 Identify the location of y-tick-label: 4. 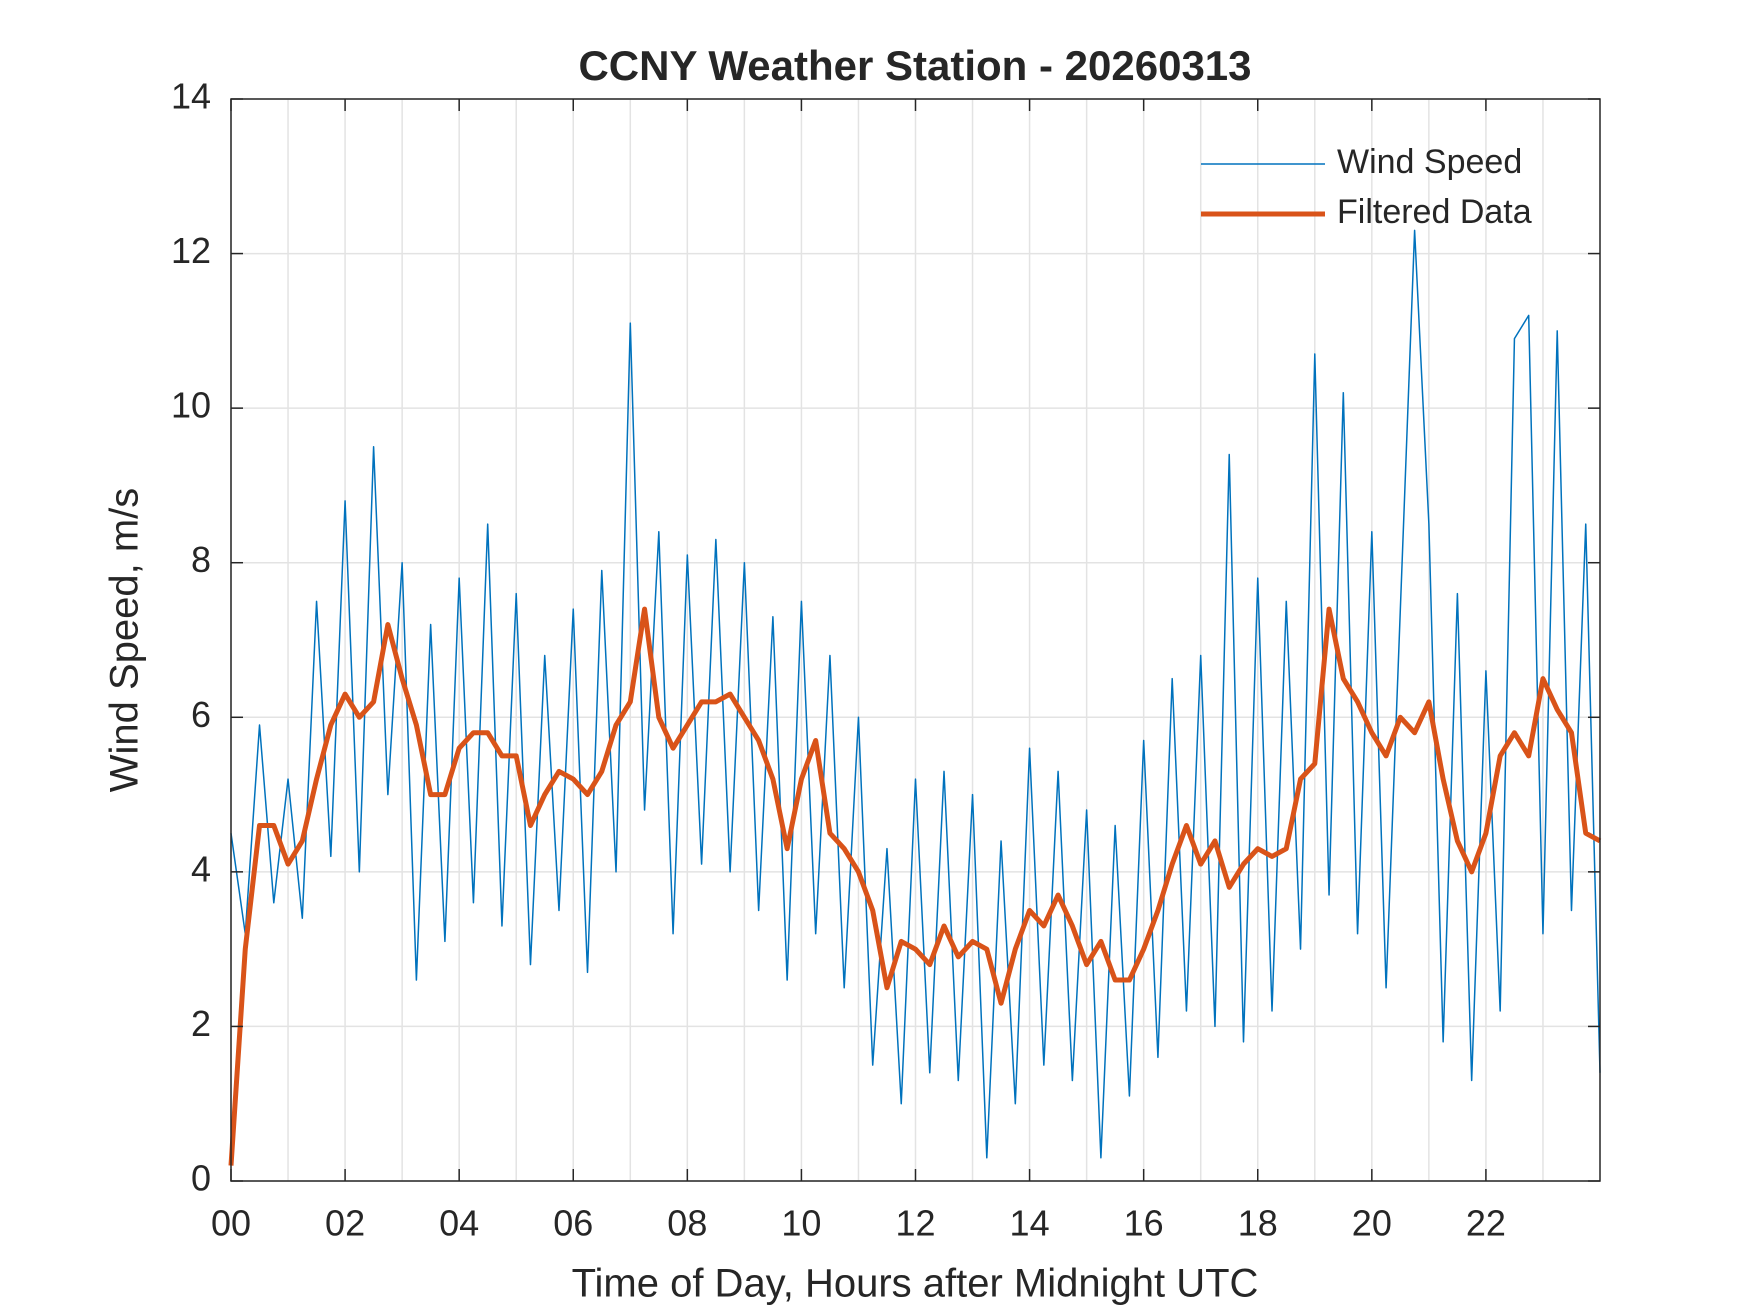
(201, 868).